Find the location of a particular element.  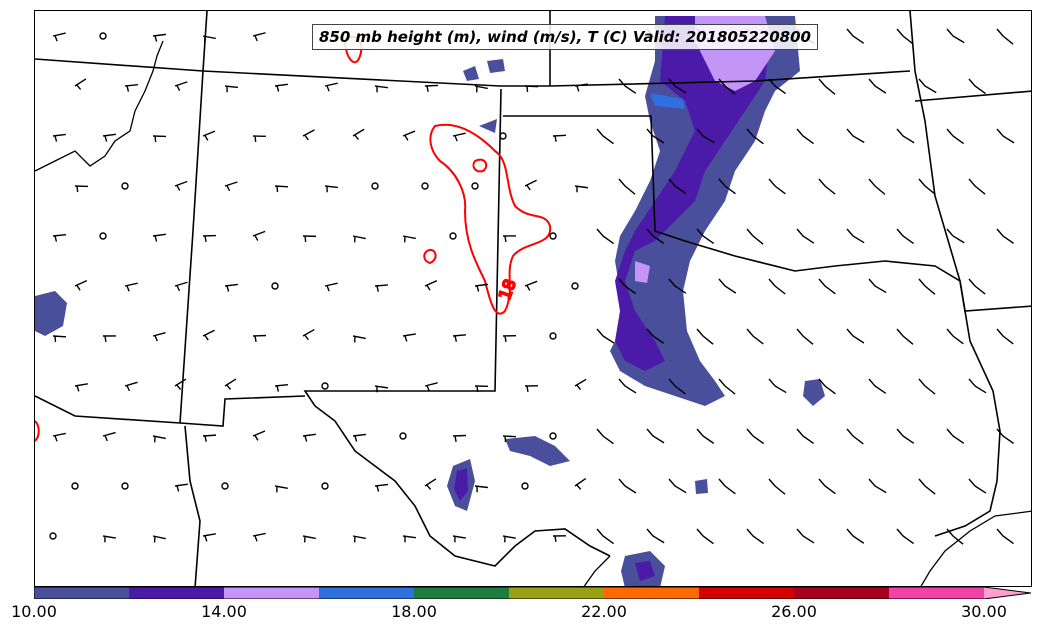

shaded-region-band is located at coordinates (705, 211).